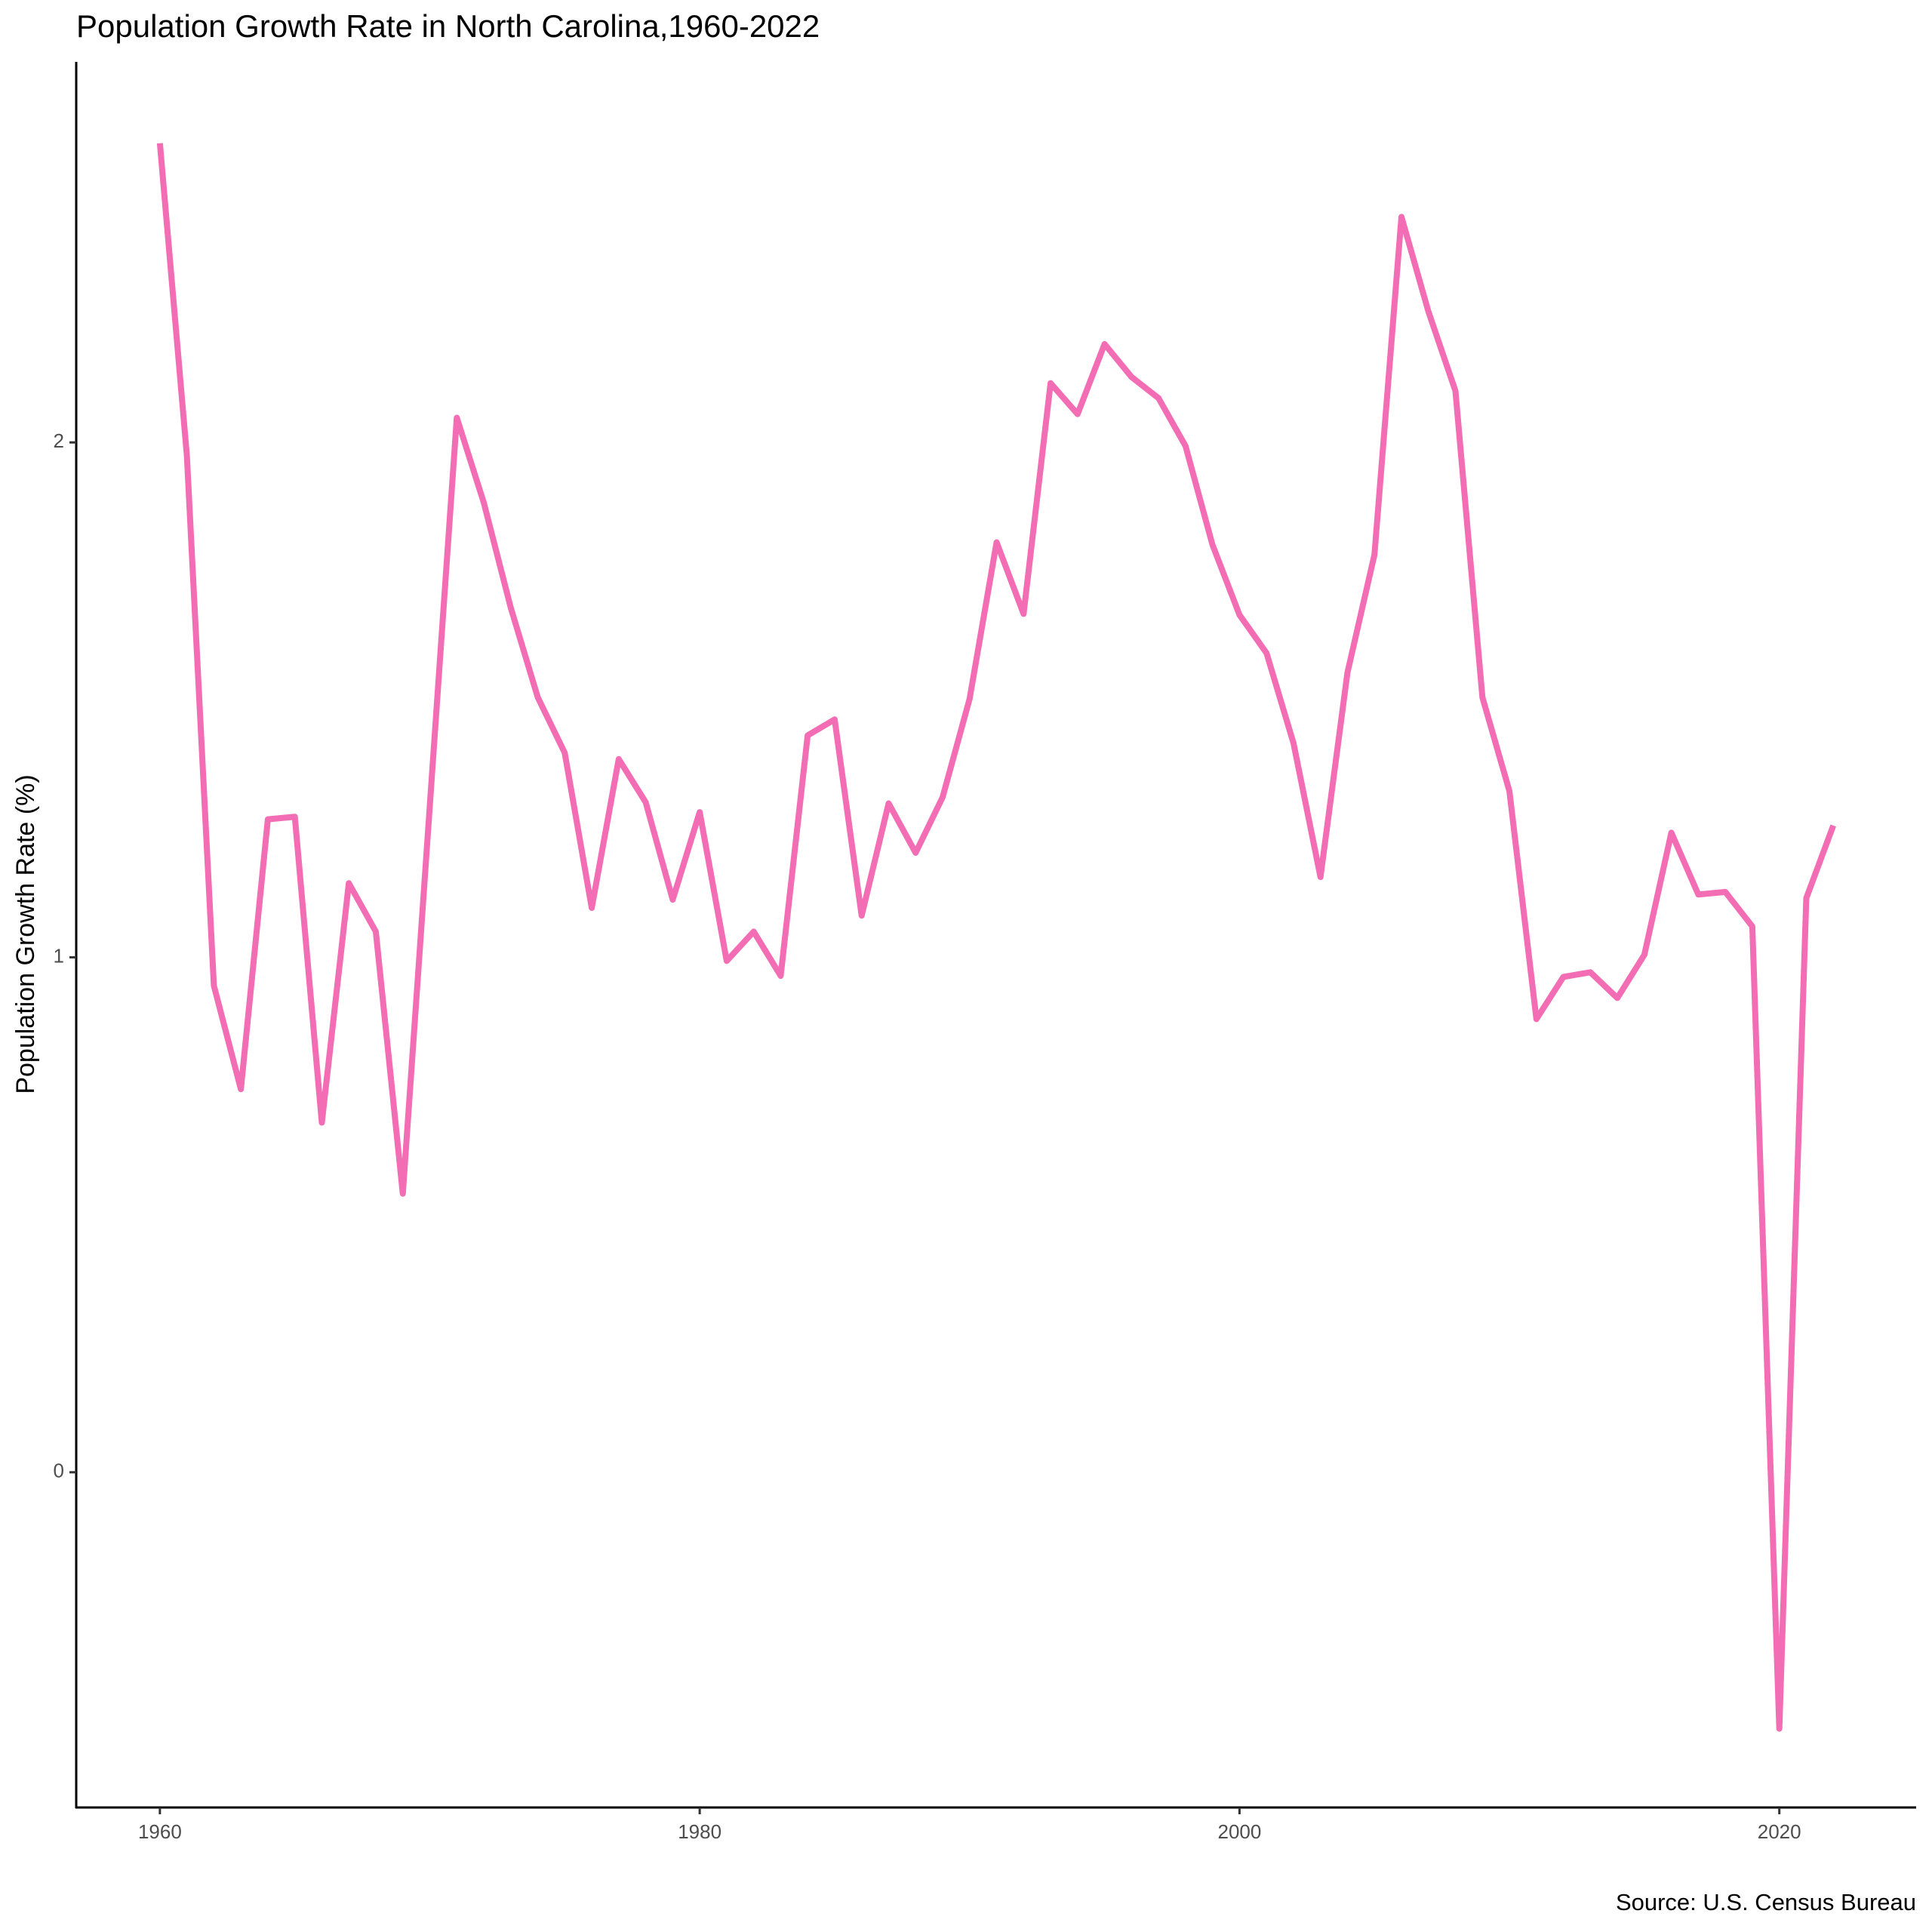 This screenshot has width=1932, height=1932. I want to click on x-tick-label: 1960, so click(160, 1831).